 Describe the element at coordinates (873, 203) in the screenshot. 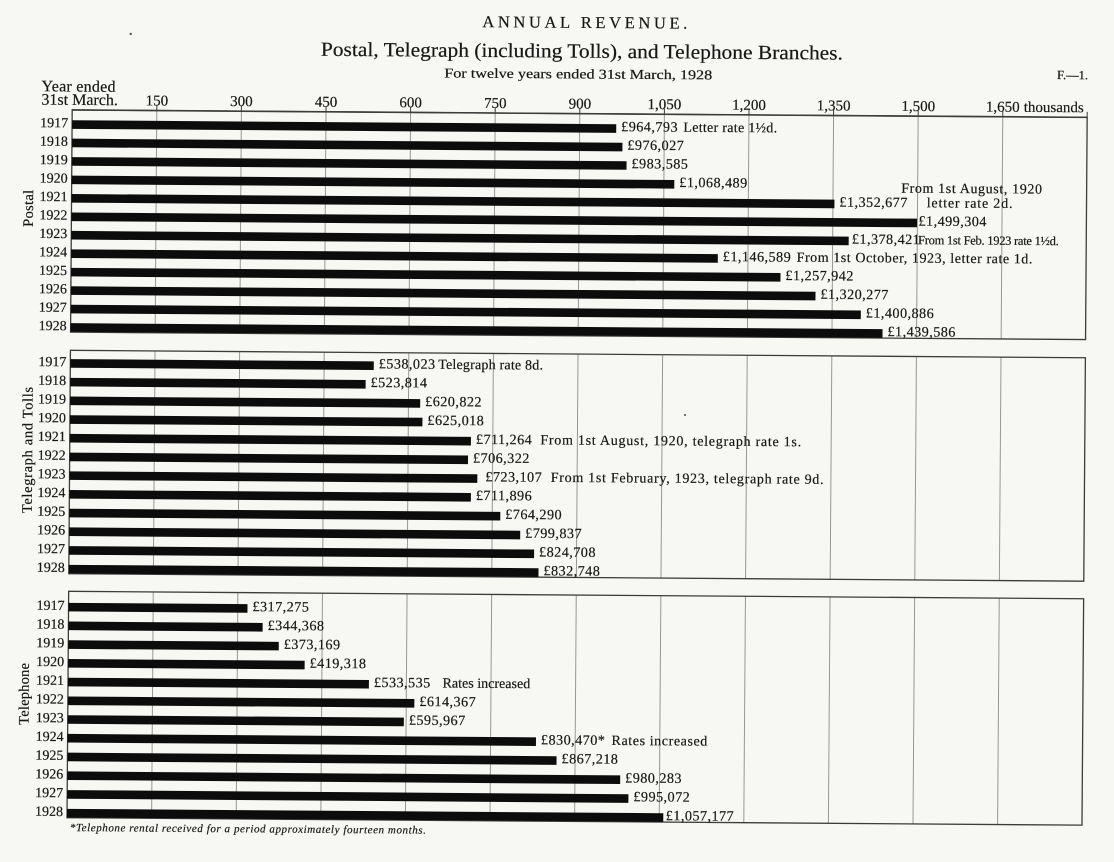

I see `svg-text: £1,352,677` at that location.